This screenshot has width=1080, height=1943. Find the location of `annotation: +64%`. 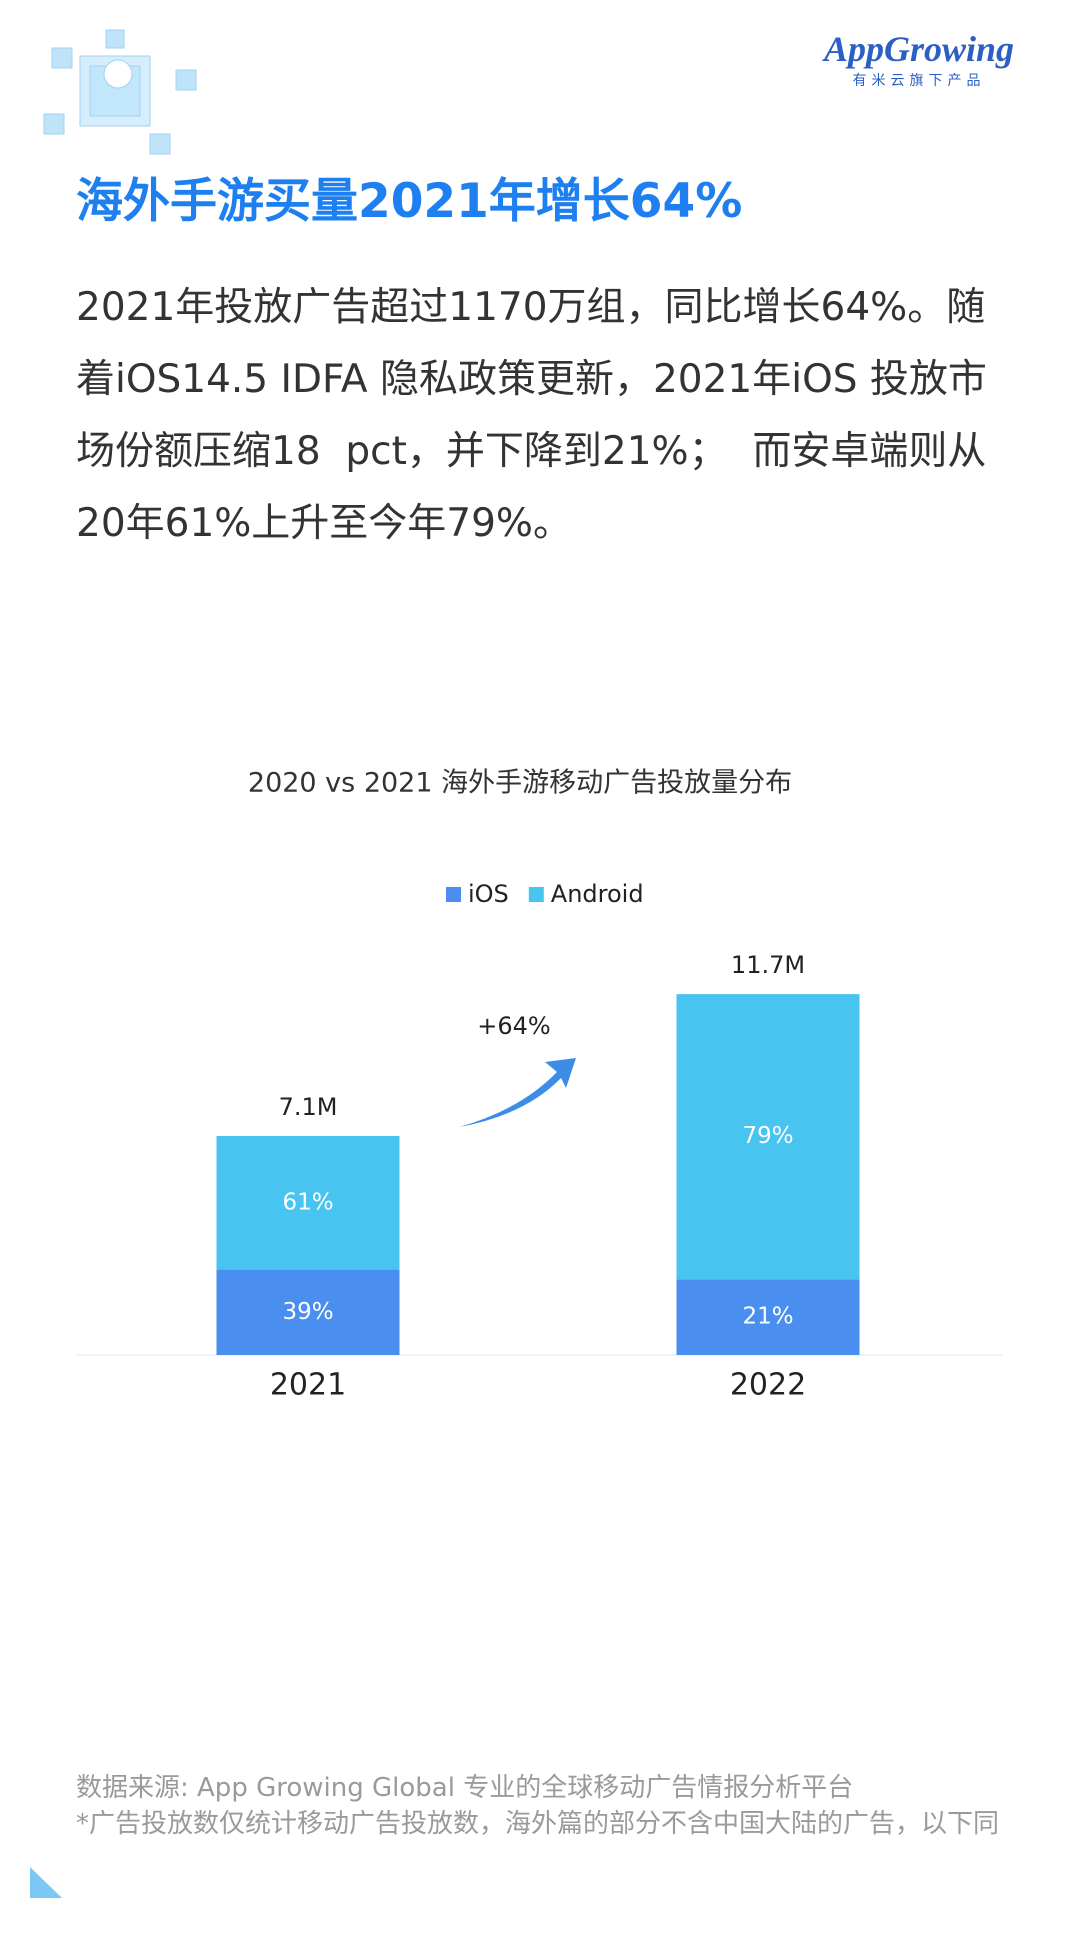

annotation: +64% is located at coordinates (513, 1026).